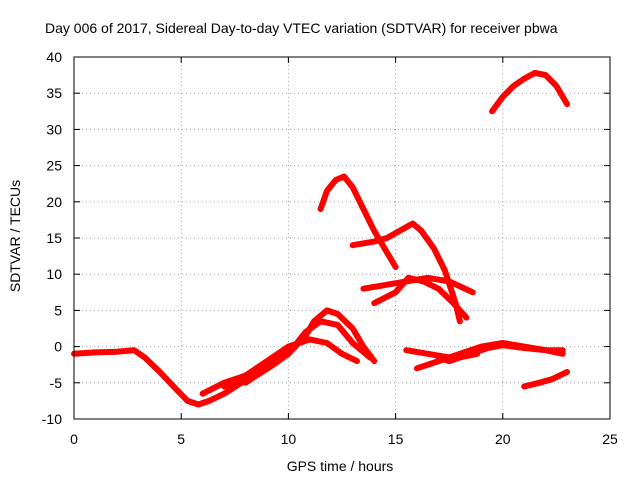 The image size is (640, 480). What do you see at coordinates (52, 419) in the screenshot?
I see `y-tick-label: -10` at bounding box center [52, 419].